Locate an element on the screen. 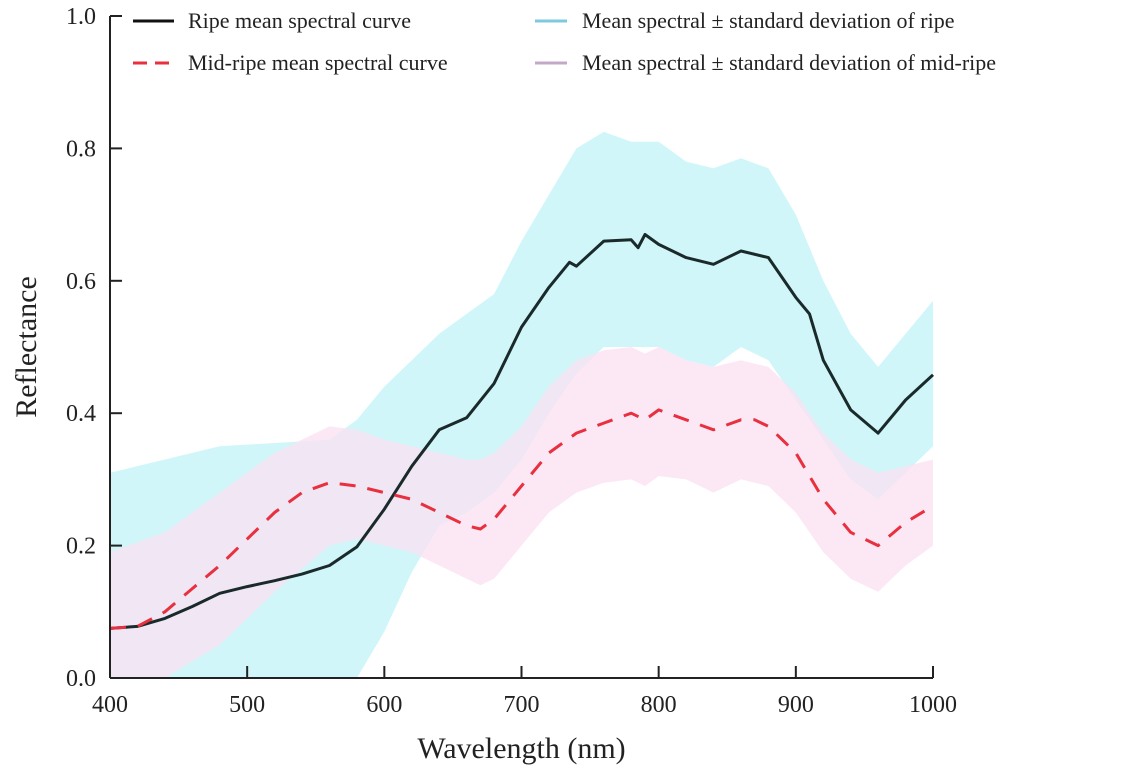 The height and width of the screenshot is (776, 1121). y-tick-label: 0.6 is located at coordinates (81, 282).